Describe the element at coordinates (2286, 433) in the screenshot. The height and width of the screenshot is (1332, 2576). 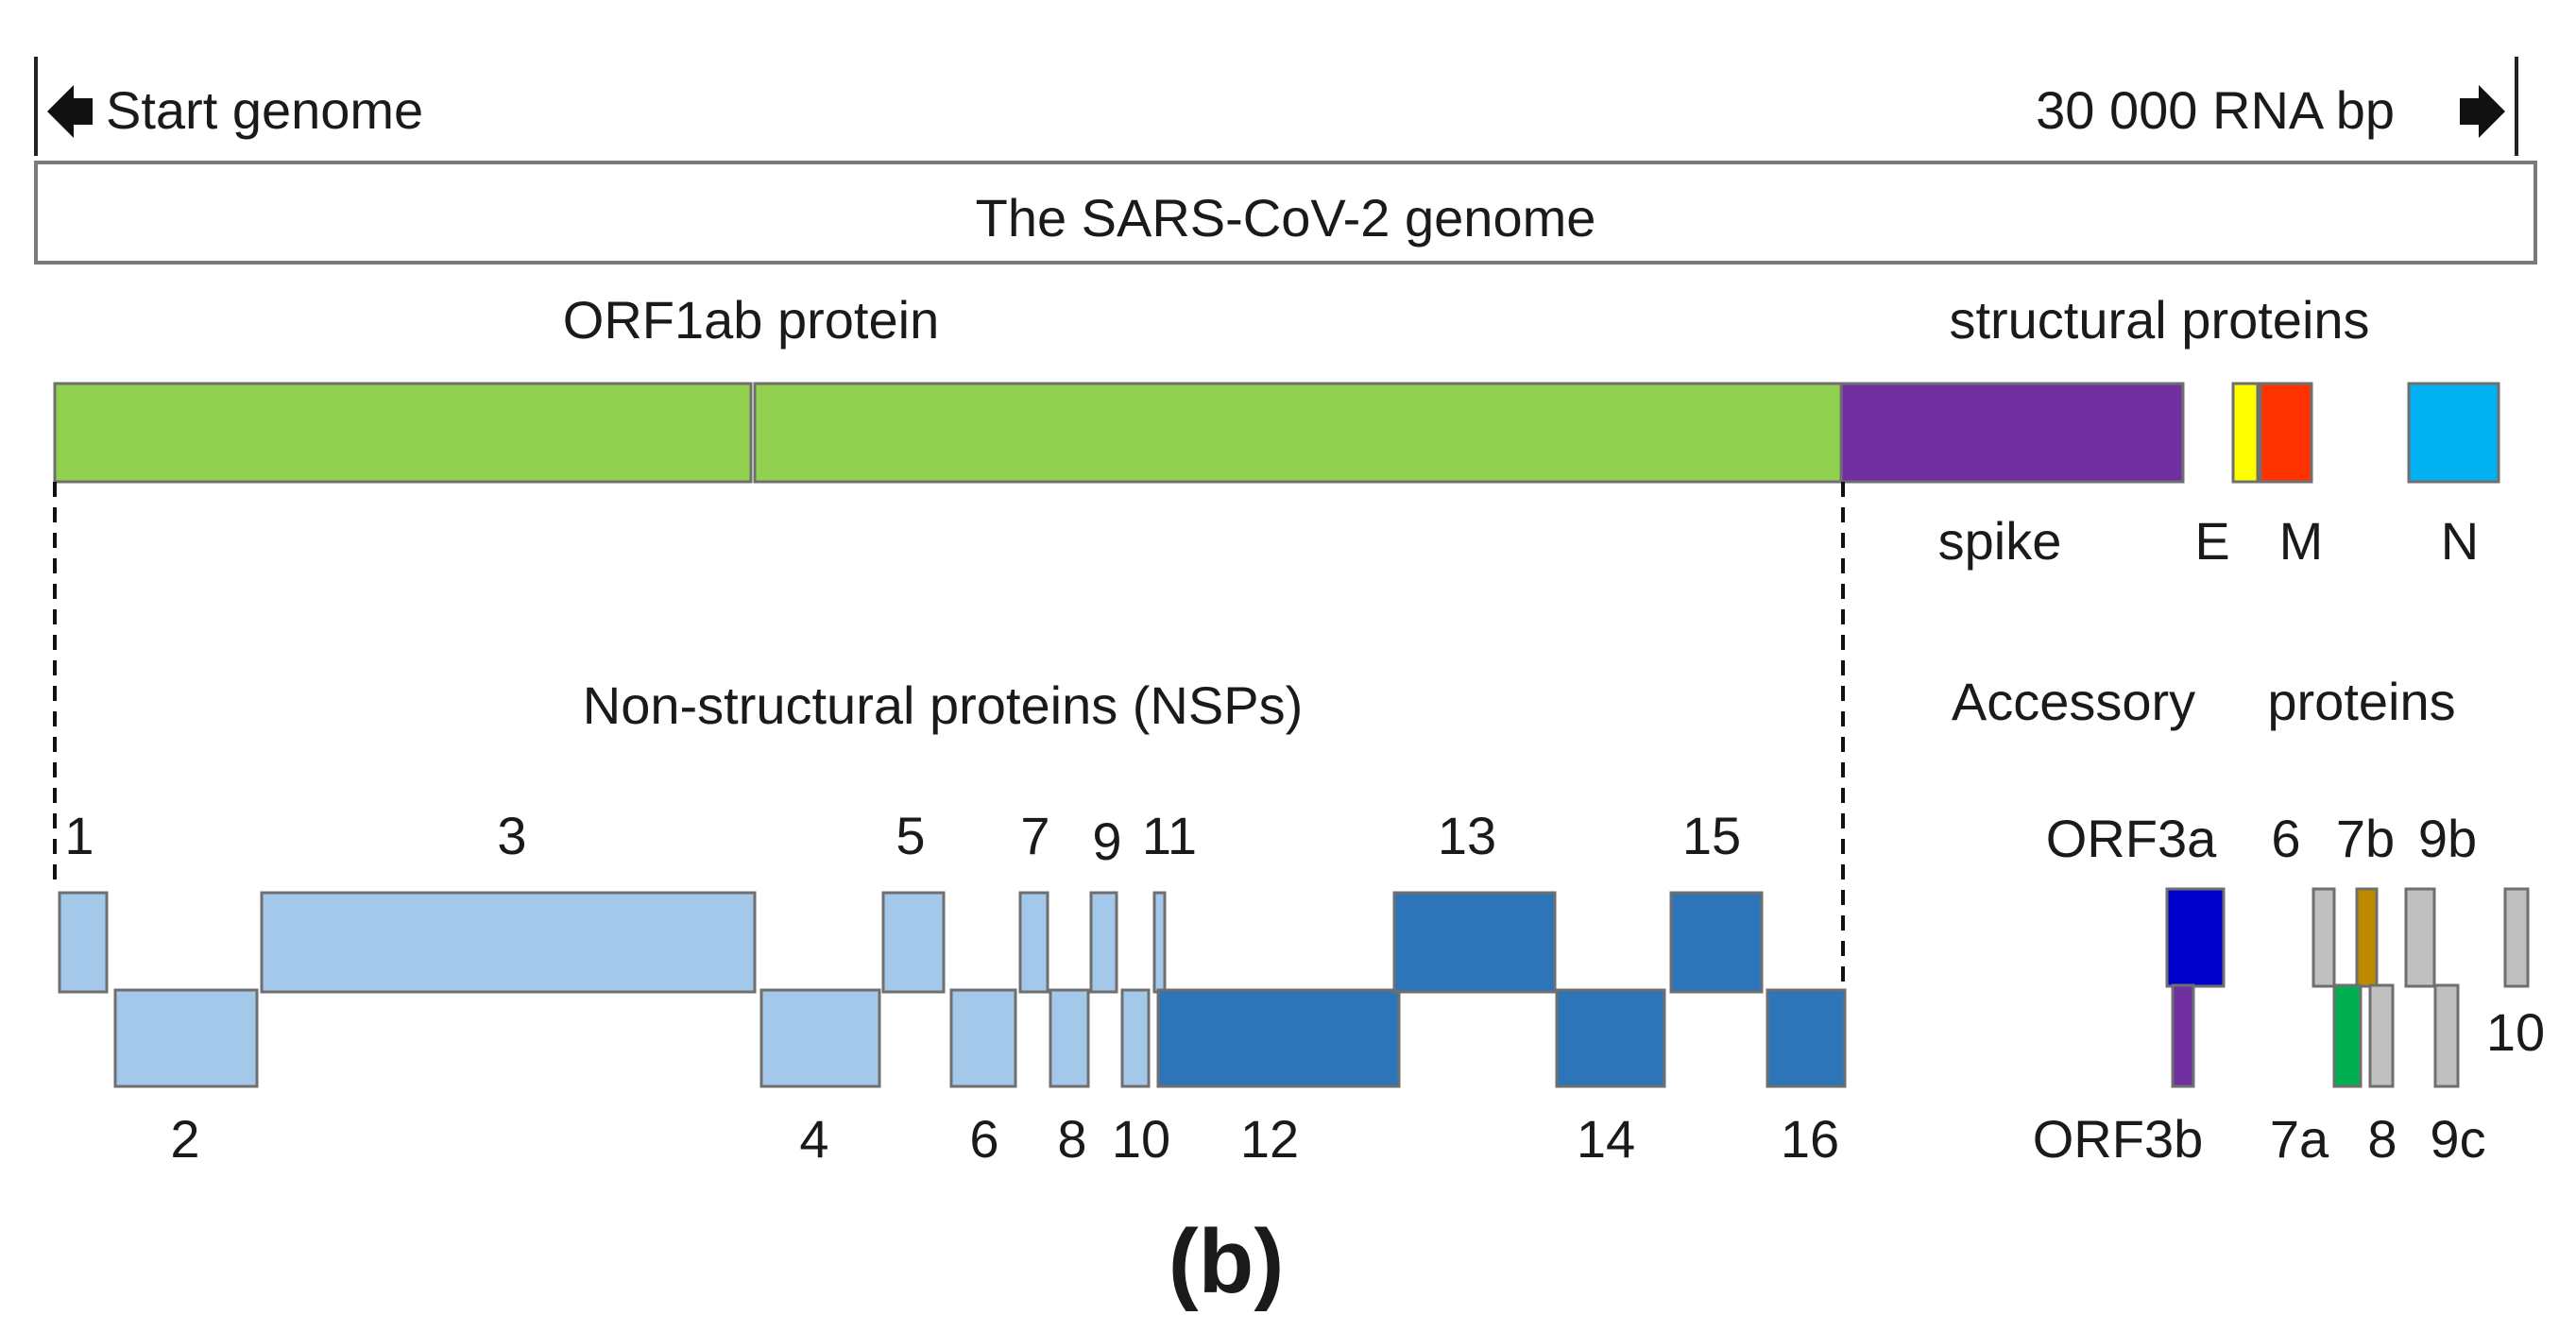
I see `m-protein-bar` at that location.